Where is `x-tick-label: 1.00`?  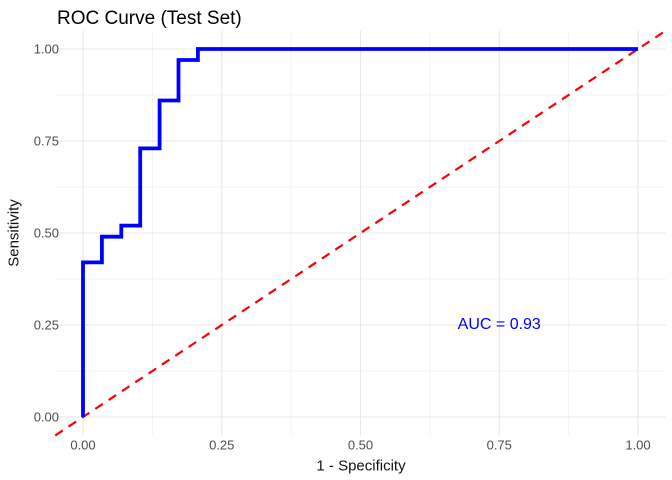
x-tick-label: 1.00 is located at coordinates (637, 444).